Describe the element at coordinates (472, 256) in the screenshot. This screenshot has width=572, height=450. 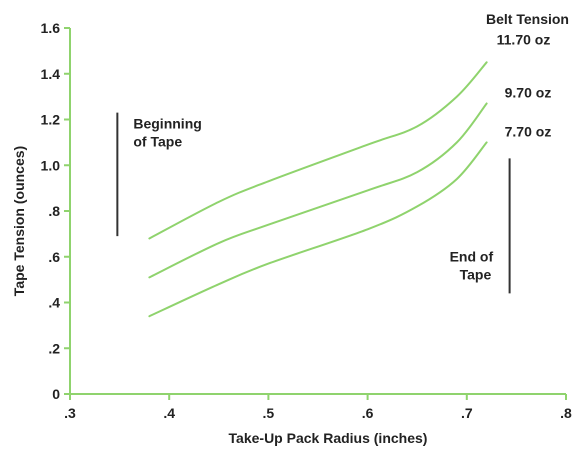
I see `end-label-line-1: End of` at that location.